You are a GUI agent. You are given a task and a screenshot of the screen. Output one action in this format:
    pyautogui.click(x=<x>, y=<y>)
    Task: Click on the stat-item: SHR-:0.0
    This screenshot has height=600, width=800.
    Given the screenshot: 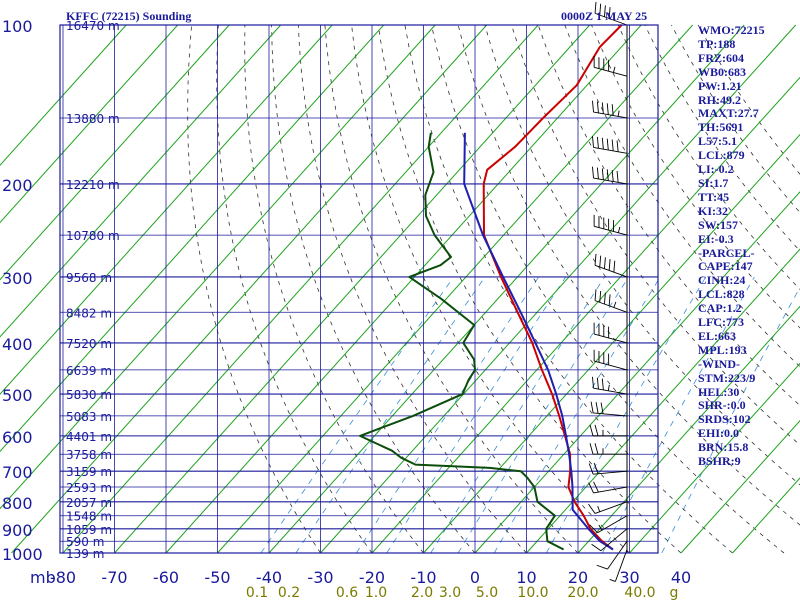 What is the action you would take?
    pyautogui.click(x=722, y=405)
    